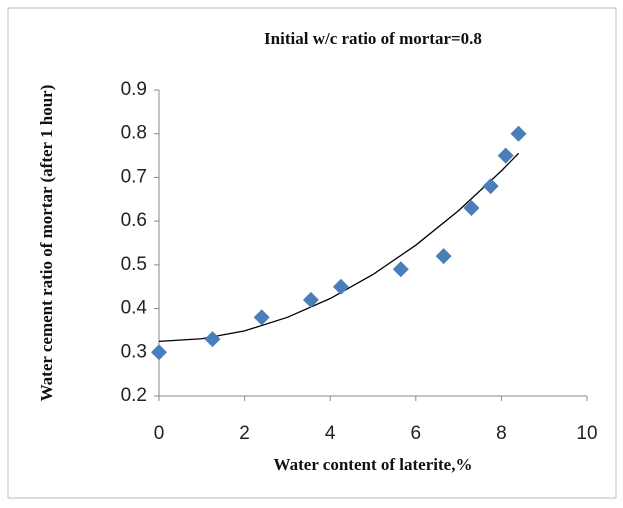 This screenshot has height=508, width=623. I want to click on chart-title: Initial w/c ratio of mortar=0.8, so click(373, 38).